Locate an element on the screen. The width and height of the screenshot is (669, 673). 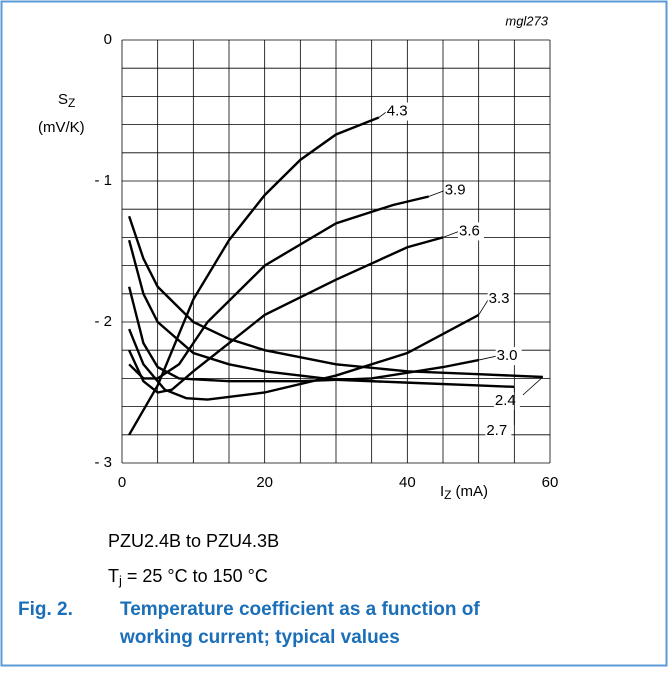
y-axis-unit: (mV/K) is located at coordinates (61, 127).